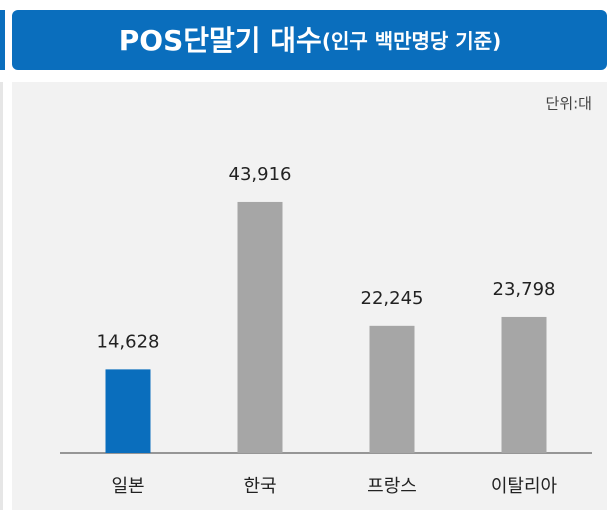  I want to click on unit-label: 단위:대, so click(569, 104).